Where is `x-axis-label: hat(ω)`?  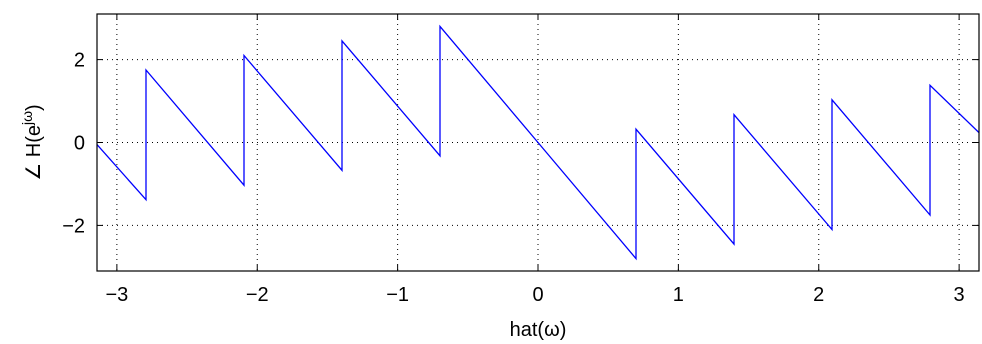
x-axis-label: hat(ω) is located at coordinates (538, 330).